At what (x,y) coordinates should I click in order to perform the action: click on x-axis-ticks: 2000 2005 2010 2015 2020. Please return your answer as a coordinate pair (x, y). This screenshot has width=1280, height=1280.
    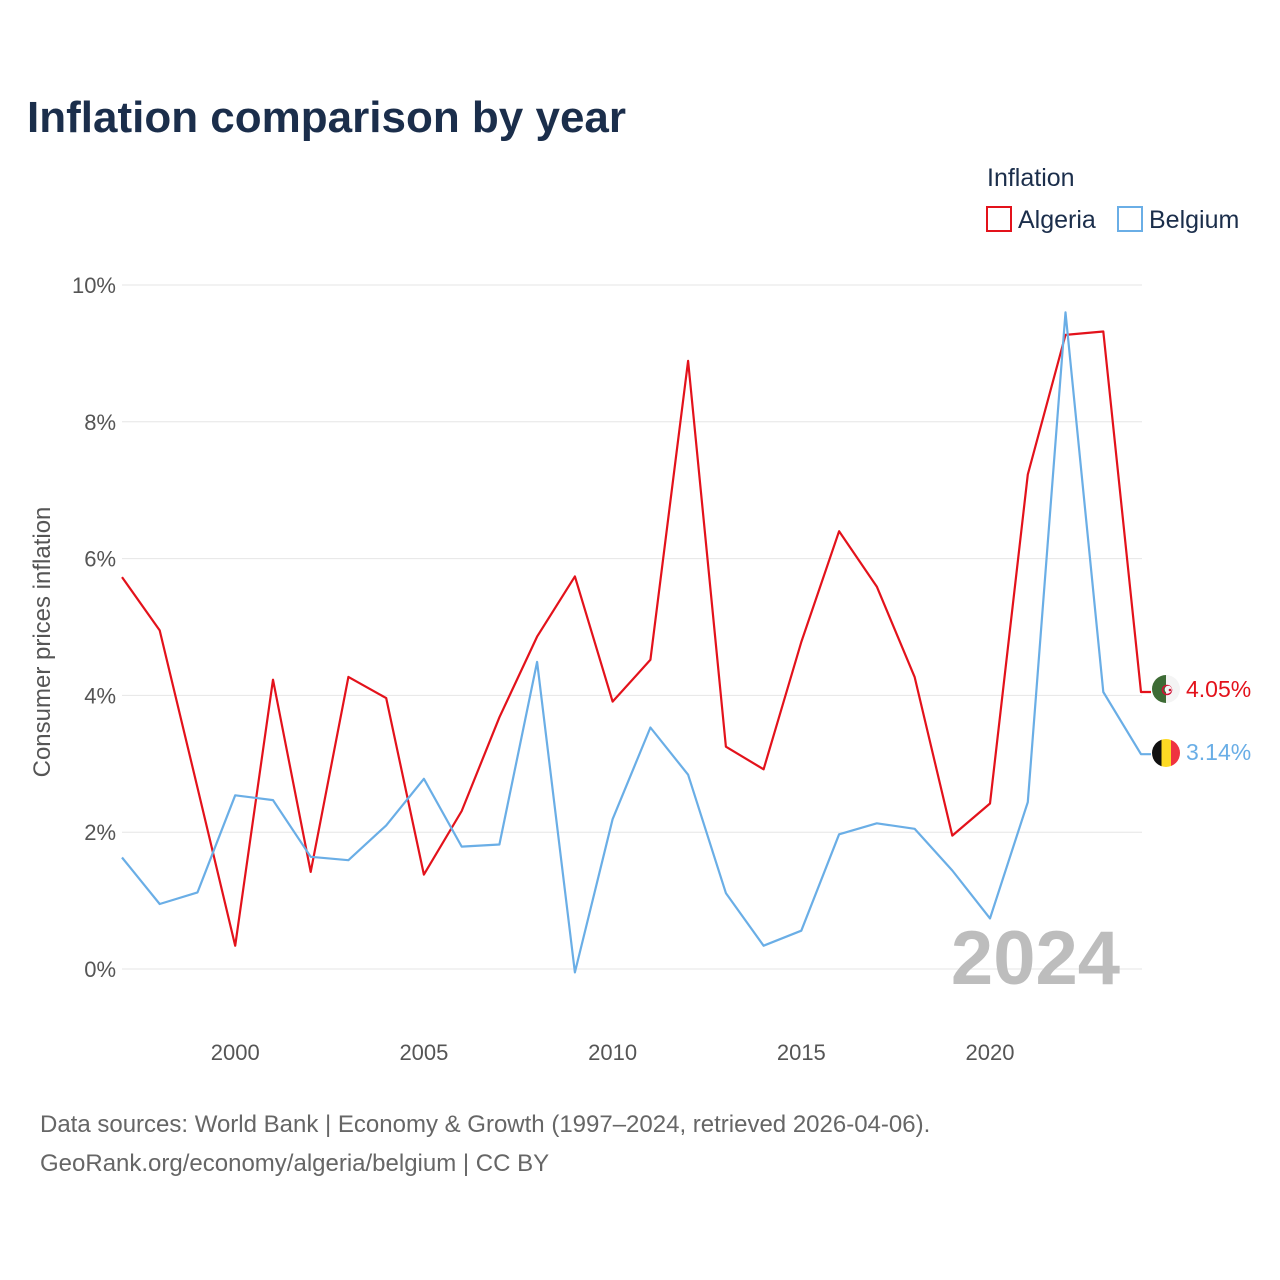
    Looking at the image, I should click on (613, 1052).